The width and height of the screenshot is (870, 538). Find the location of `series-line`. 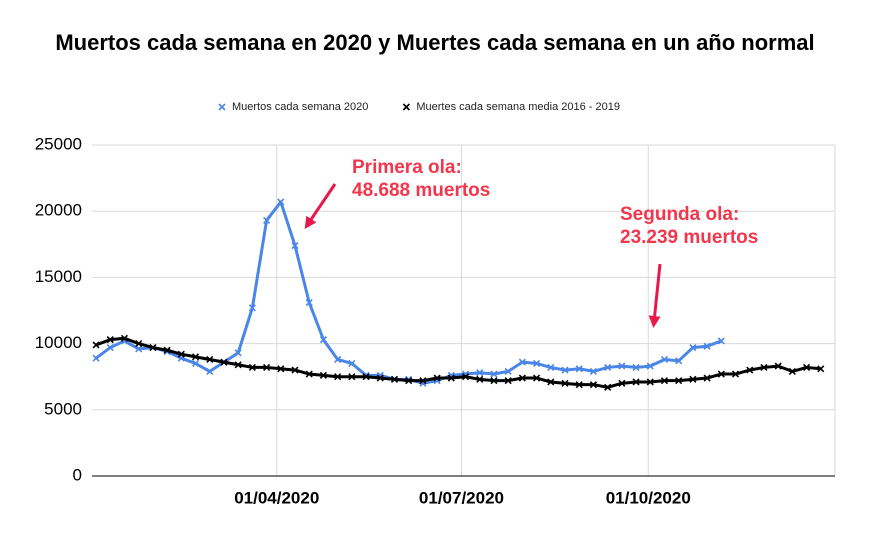

series-line is located at coordinates (458, 362).